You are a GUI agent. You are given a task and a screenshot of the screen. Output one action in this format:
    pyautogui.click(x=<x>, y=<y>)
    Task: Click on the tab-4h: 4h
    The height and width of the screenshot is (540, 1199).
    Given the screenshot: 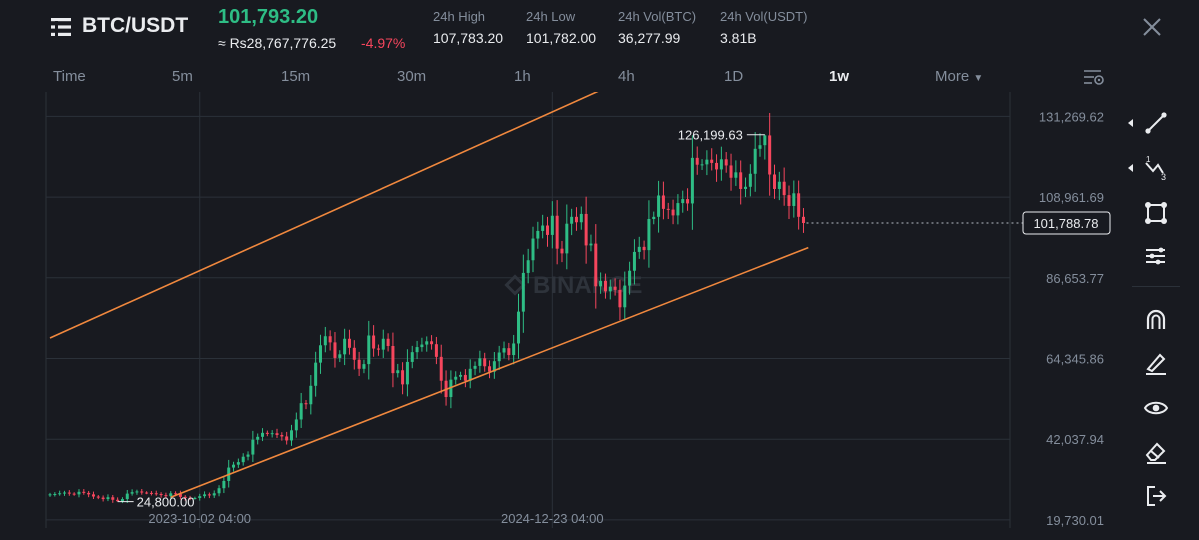 What is the action you would take?
    pyautogui.click(x=626, y=76)
    